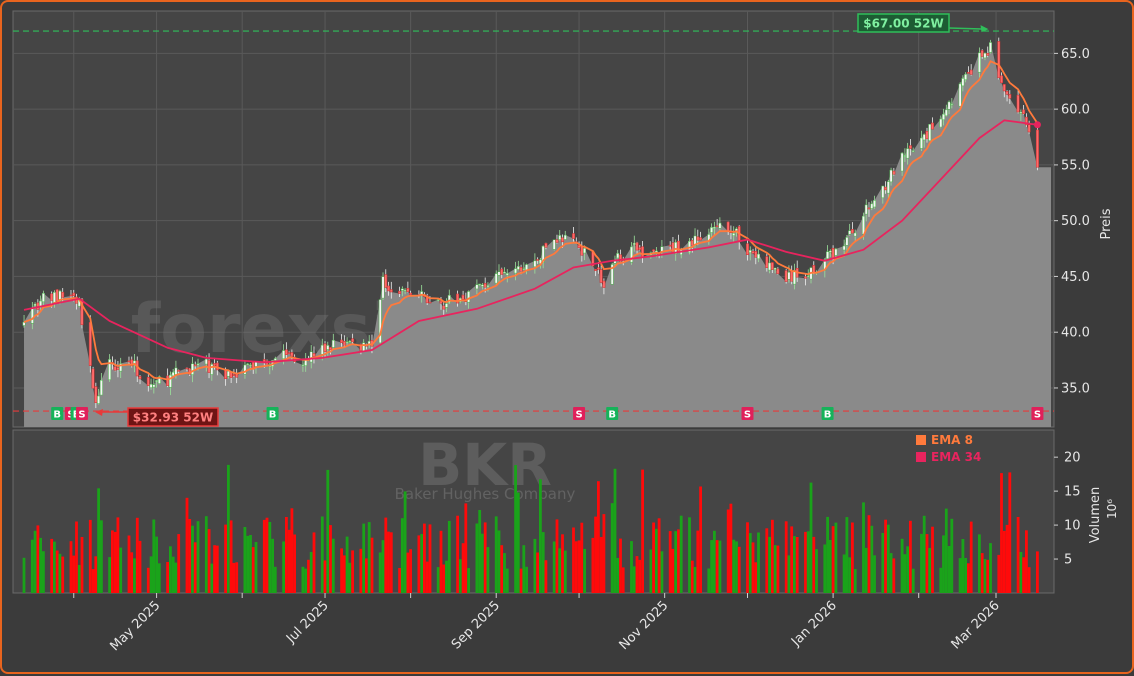 This screenshot has height=676, width=1134. I want to click on signal-label: S, so click(747, 415).